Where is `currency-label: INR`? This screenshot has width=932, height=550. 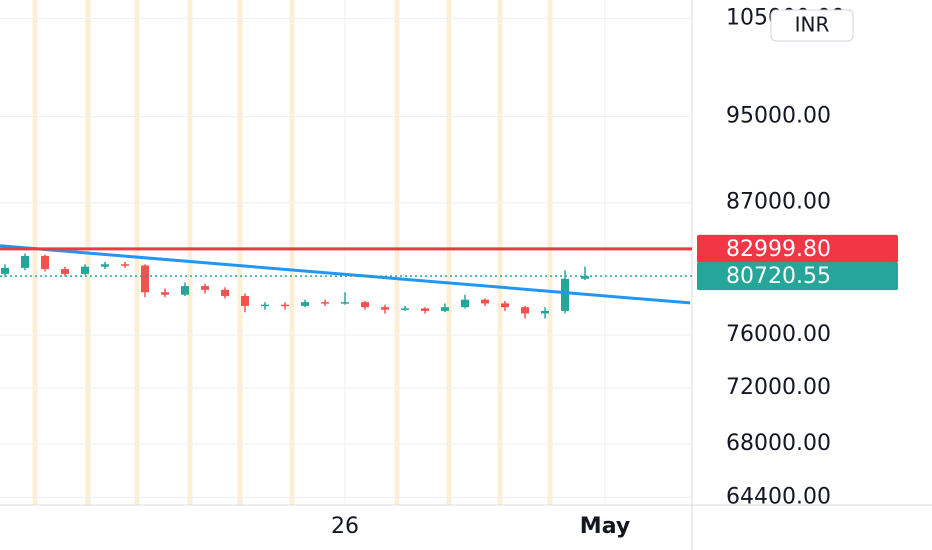 currency-label: INR is located at coordinates (812, 25).